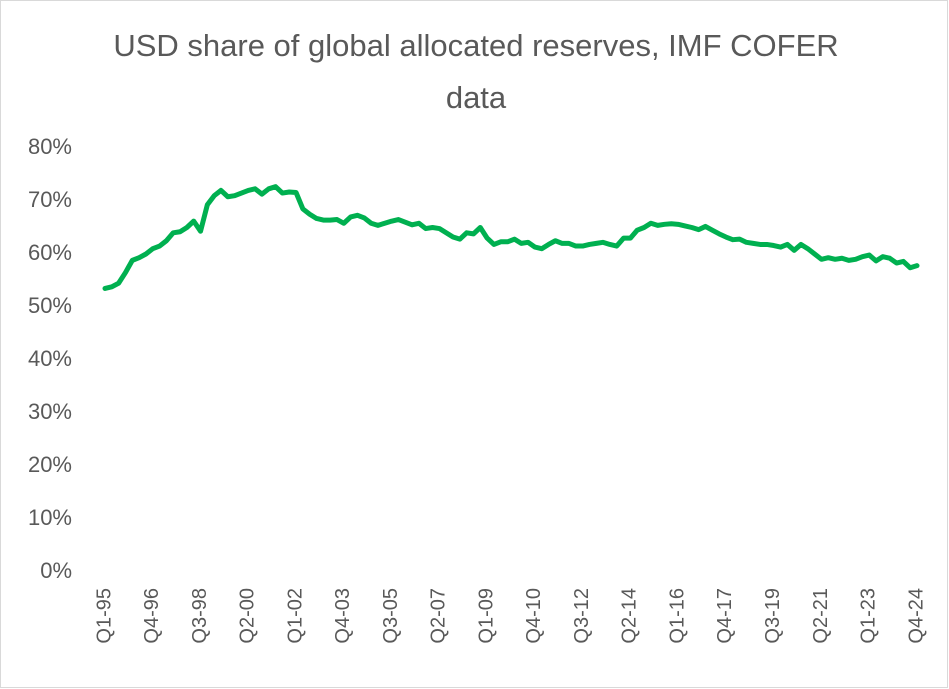 The image size is (949, 689). What do you see at coordinates (677, 616) in the screenshot?
I see `x-tick-label: Q1-16` at bounding box center [677, 616].